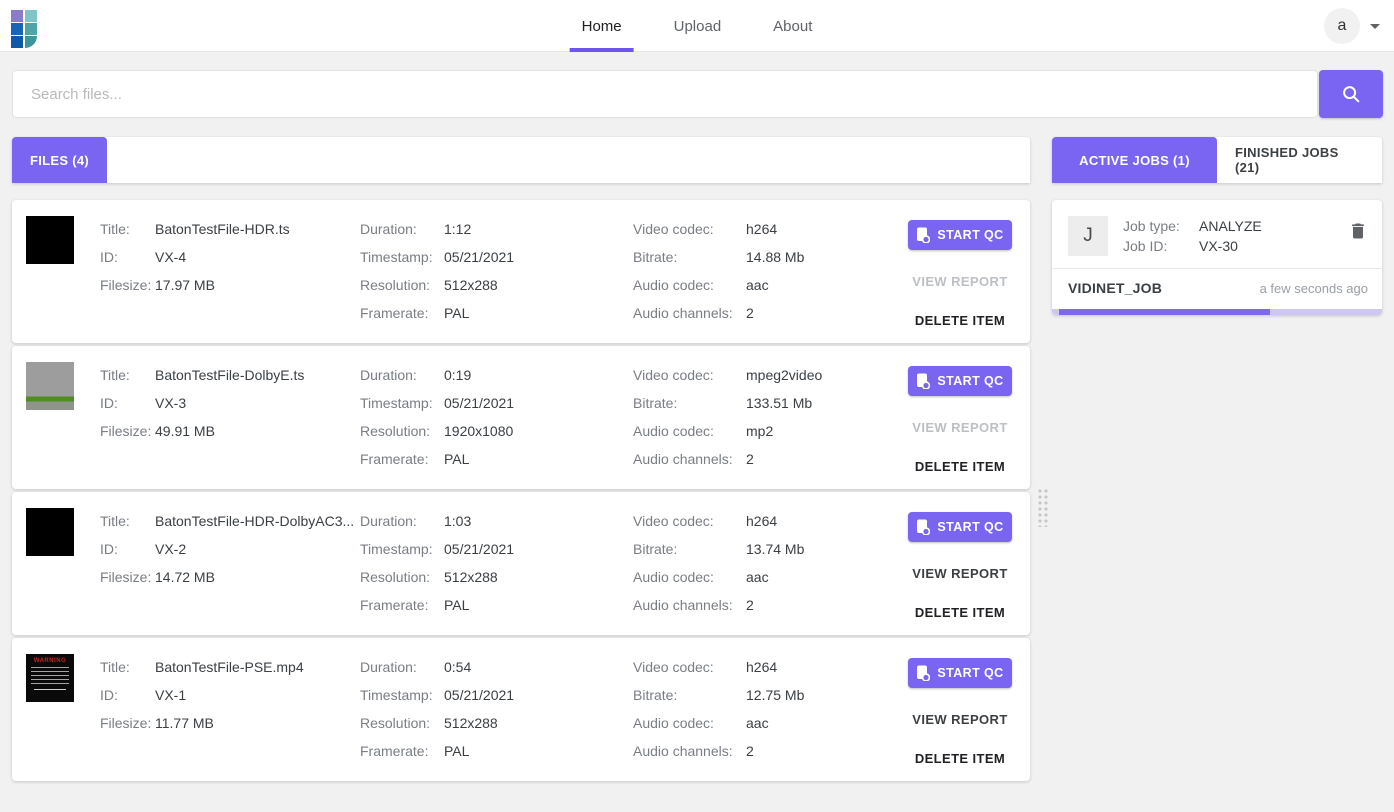  Describe the element at coordinates (775, 549) in the screenshot. I see `file-bitrate: 13.74 Mb` at that location.